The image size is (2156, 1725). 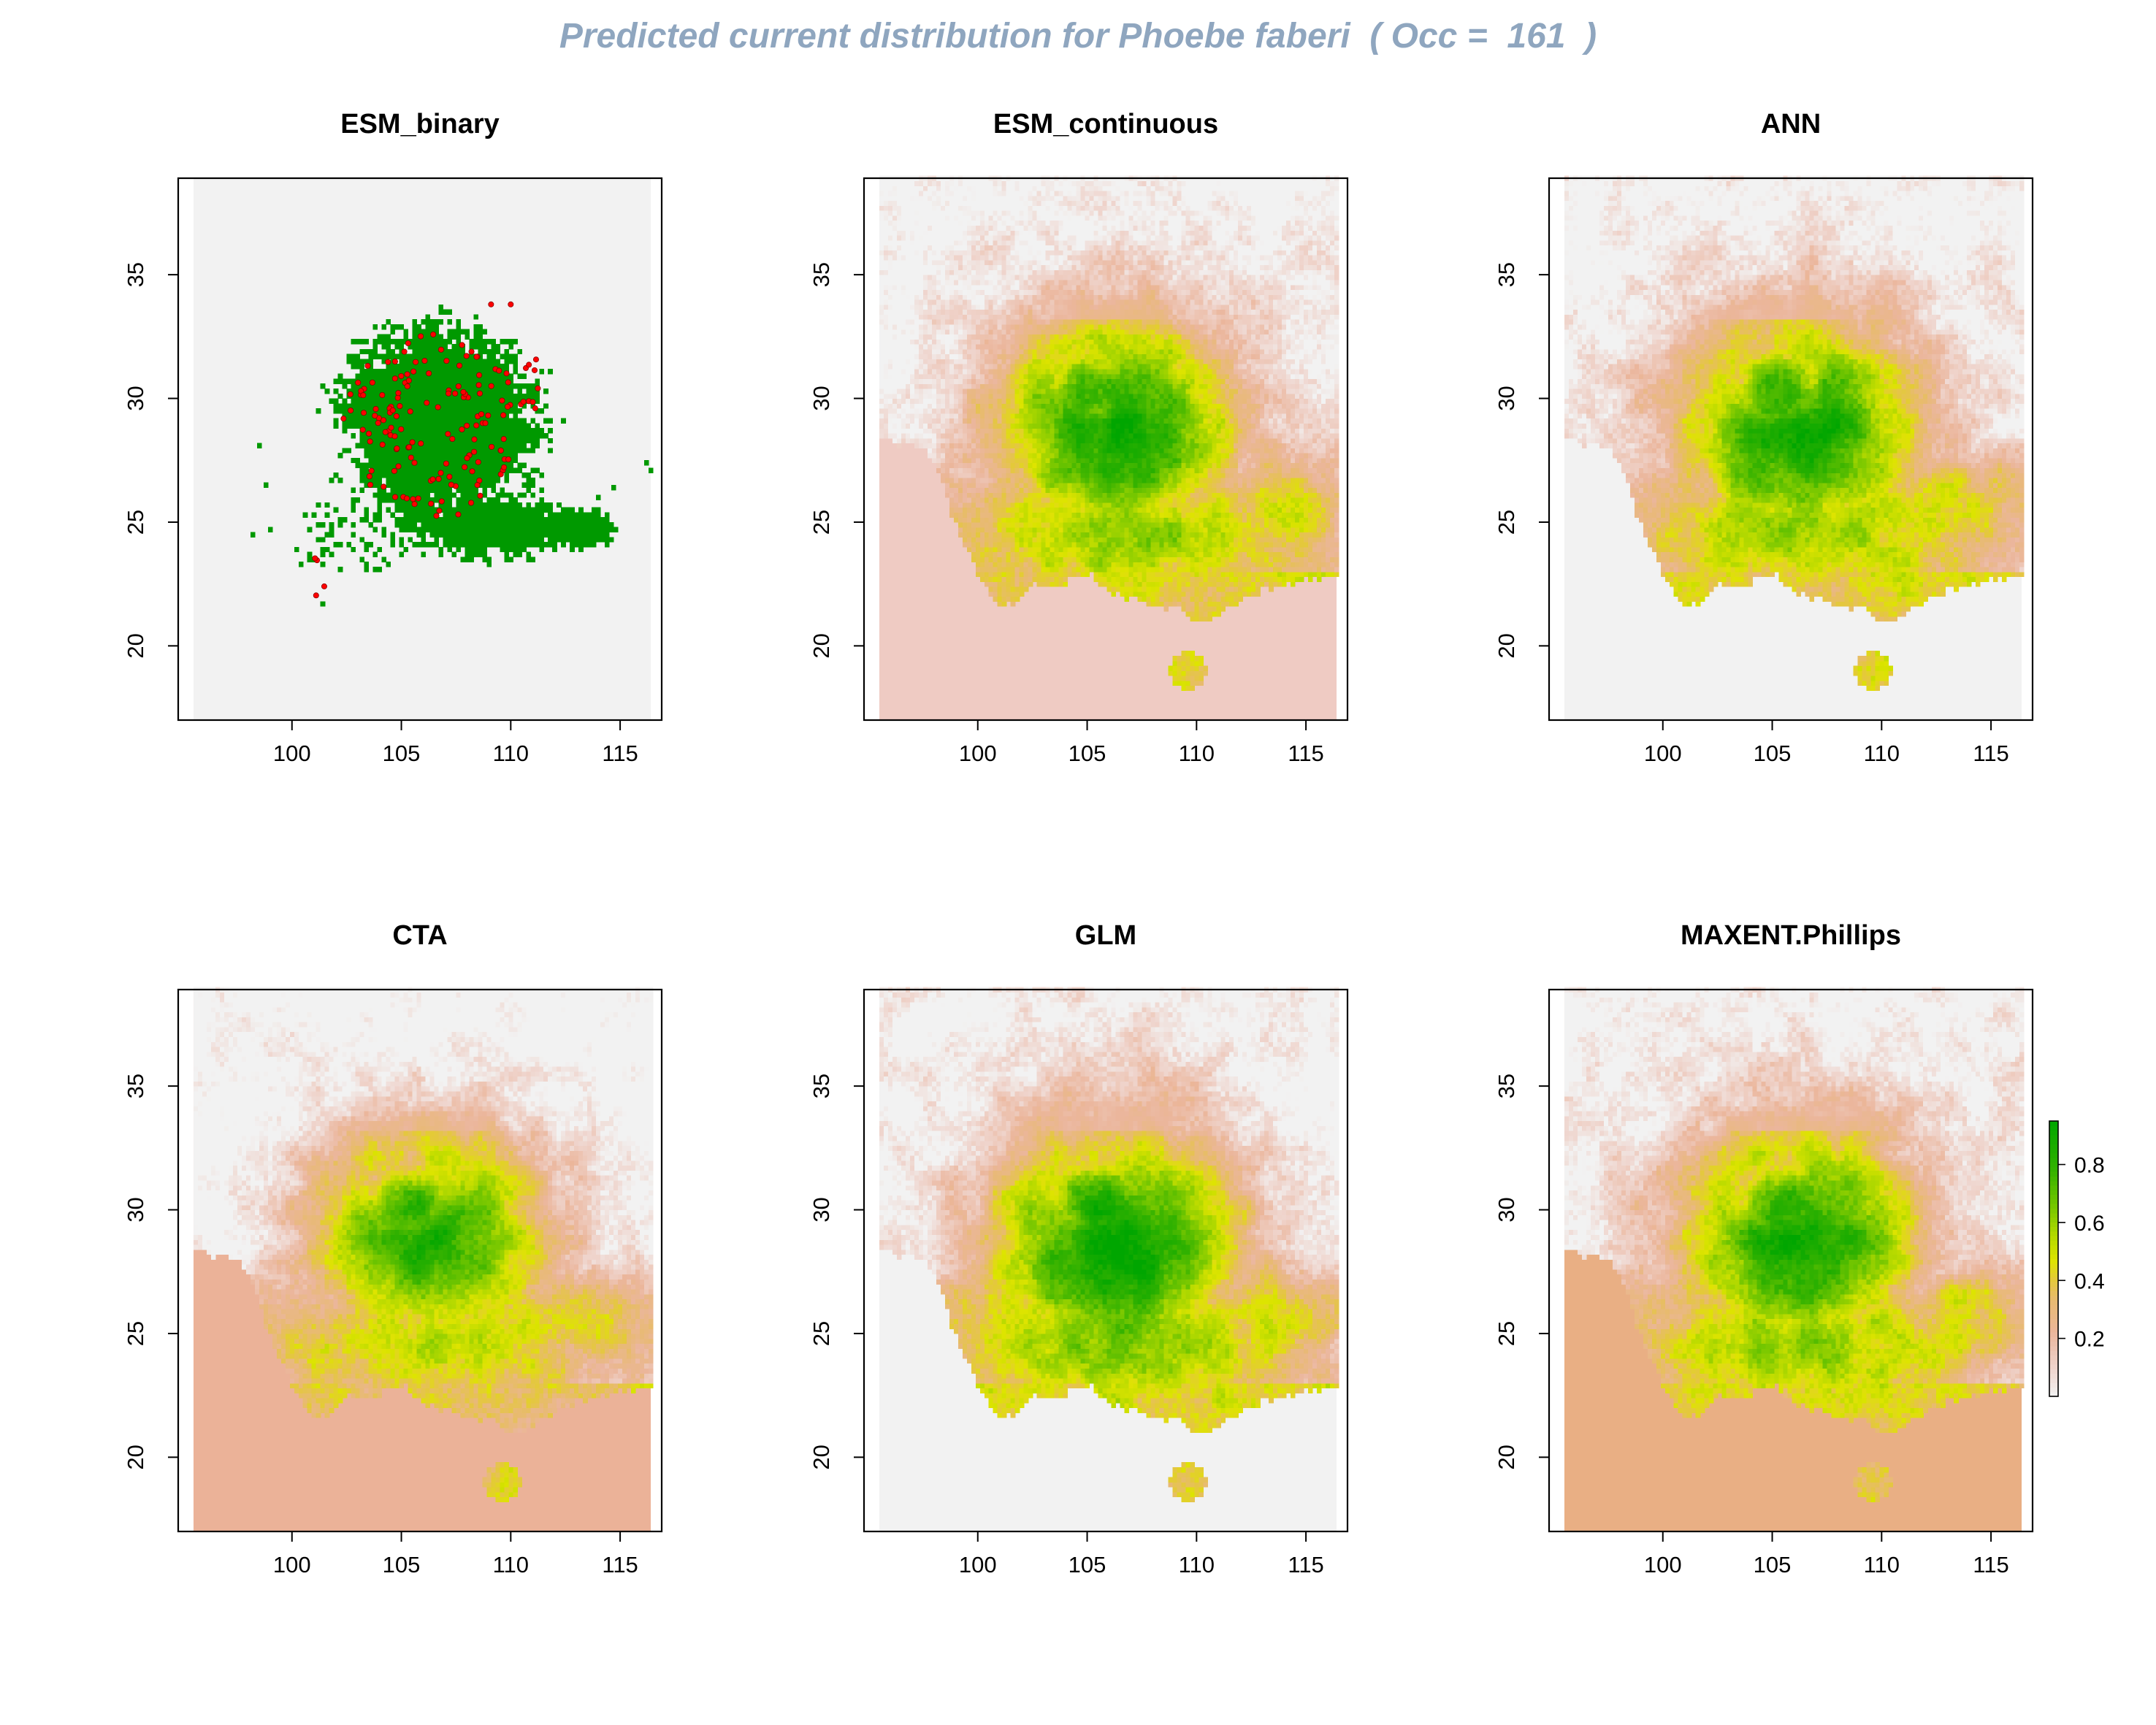 What do you see at coordinates (2089, 1340) in the screenshot?
I see `legend-tick-label: 0.2` at bounding box center [2089, 1340].